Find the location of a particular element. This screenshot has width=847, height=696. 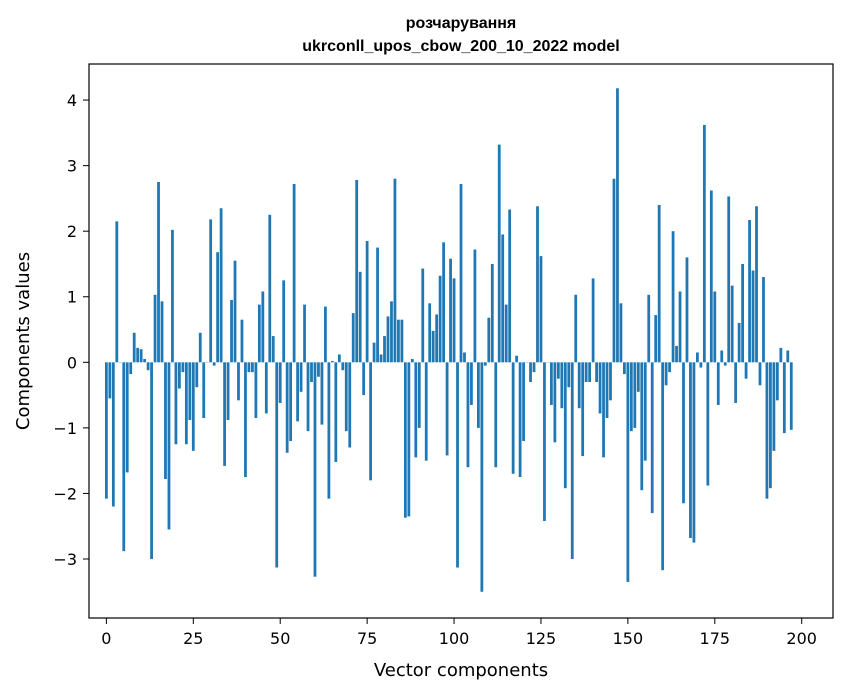

x-tick-label: 75 is located at coordinates (367, 638).